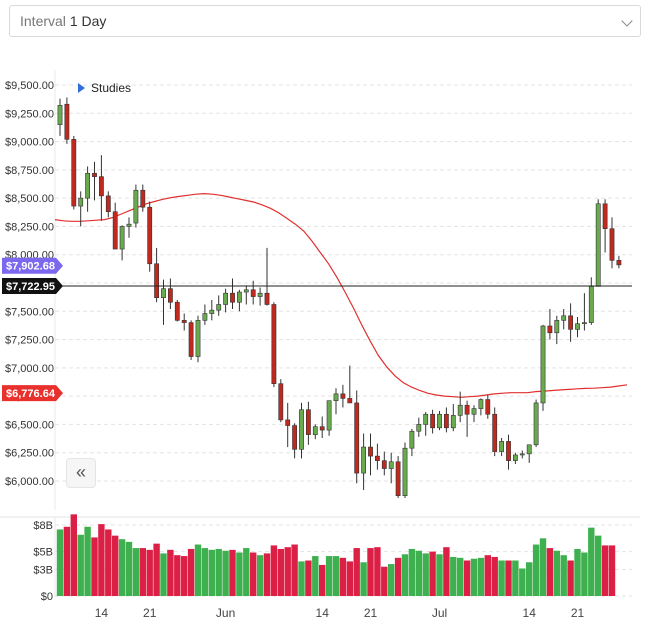  Describe the element at coordinates (47, 597) in the screenshot. I see `volume-tick-label: $0` at that location.